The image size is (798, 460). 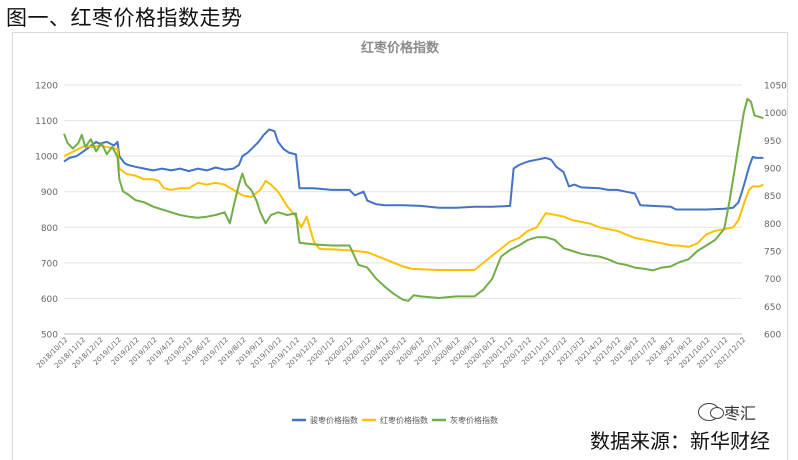 What do you see at coordinates (334, 420) in the screenshot?
I see `legend-label-1: 骏枣价格指数` at bounding box center [334, 420].